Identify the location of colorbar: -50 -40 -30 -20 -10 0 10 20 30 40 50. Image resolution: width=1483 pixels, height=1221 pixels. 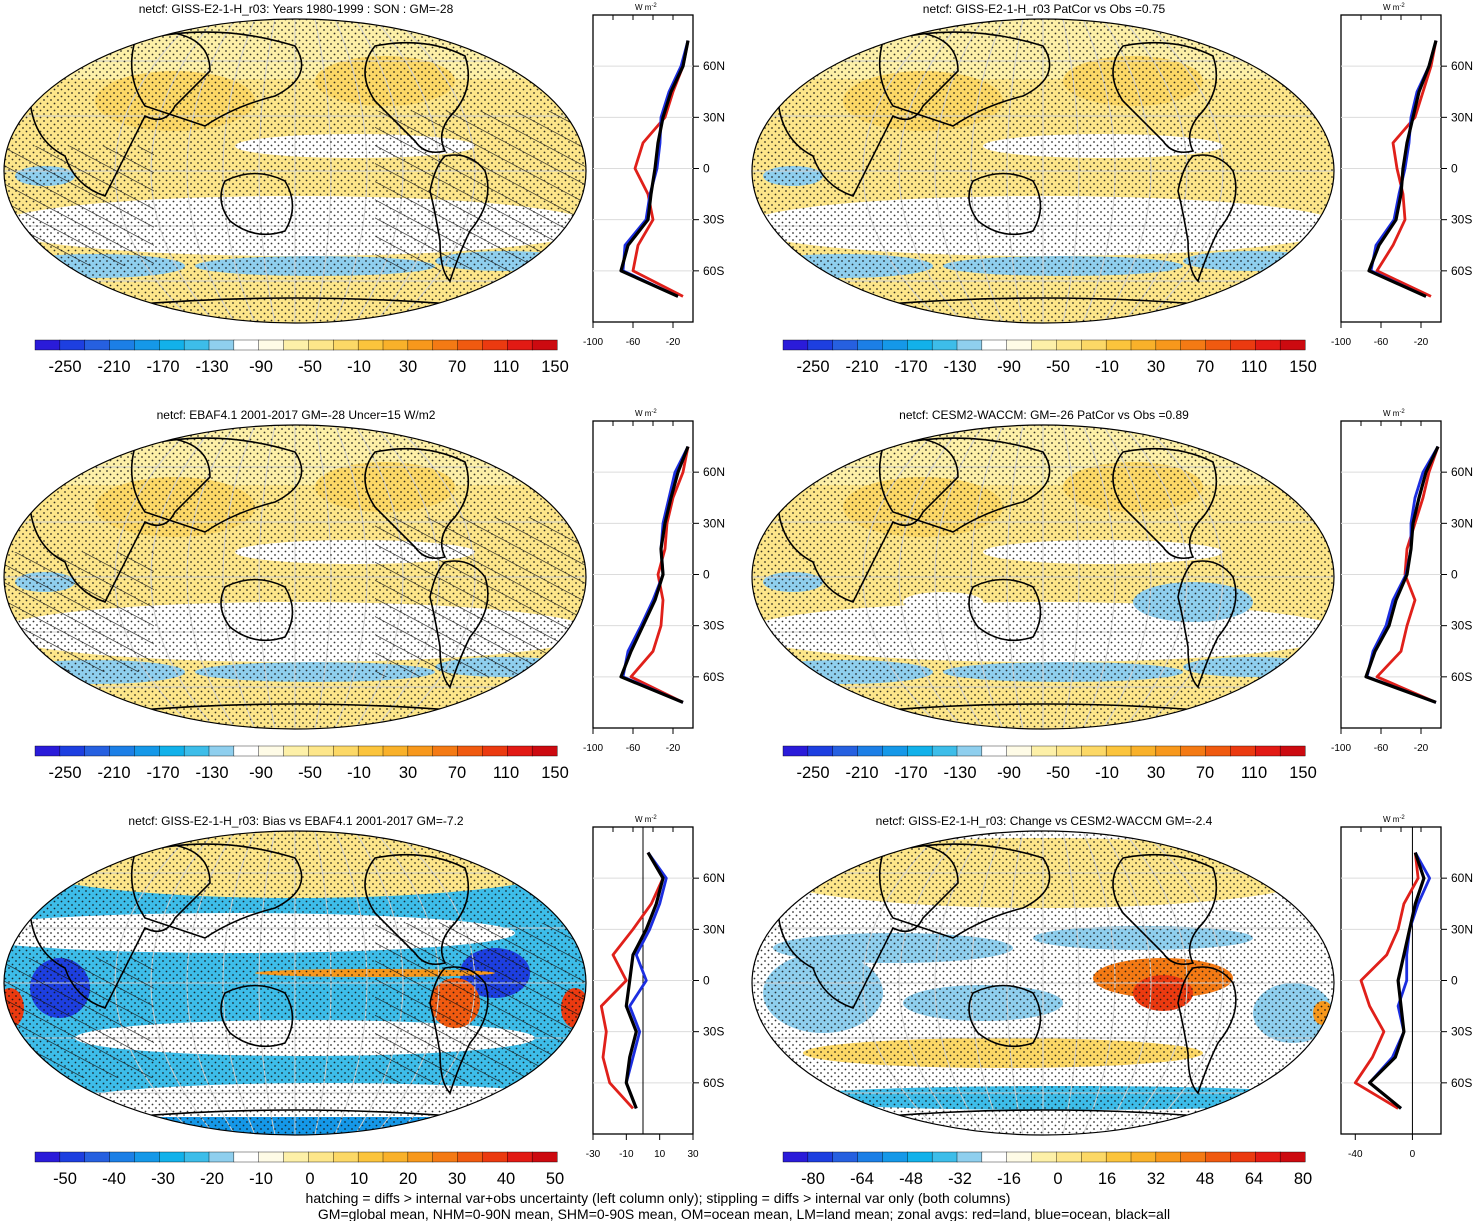
(299, 1169).